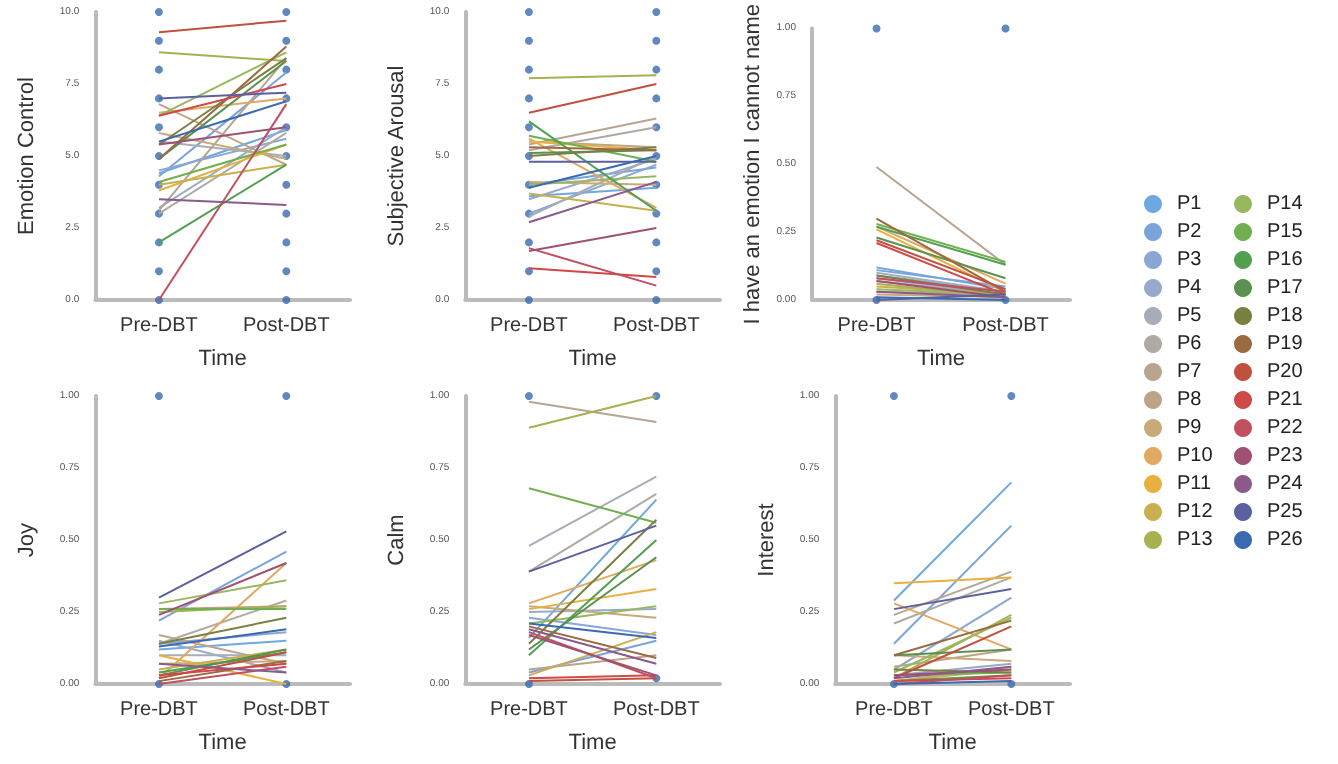 Image resolution: width=1338 pixels, height=764 pixels. What do you see at coordinates (1285, 344) in the screenshot?
I see `legend-label: P19` at bounding box center [1285, 344].